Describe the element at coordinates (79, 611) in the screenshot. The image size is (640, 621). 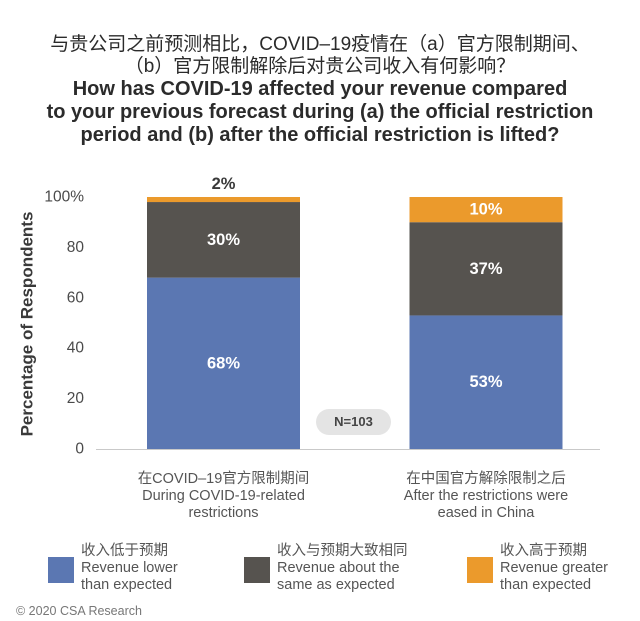
I see `copyright-notice: © 2020 CSA Research` at that location.